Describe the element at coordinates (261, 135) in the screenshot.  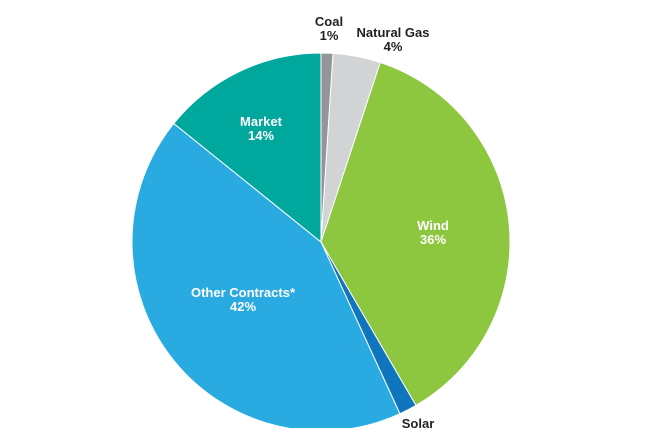
I see `label-market-percent: 14%` at that location.